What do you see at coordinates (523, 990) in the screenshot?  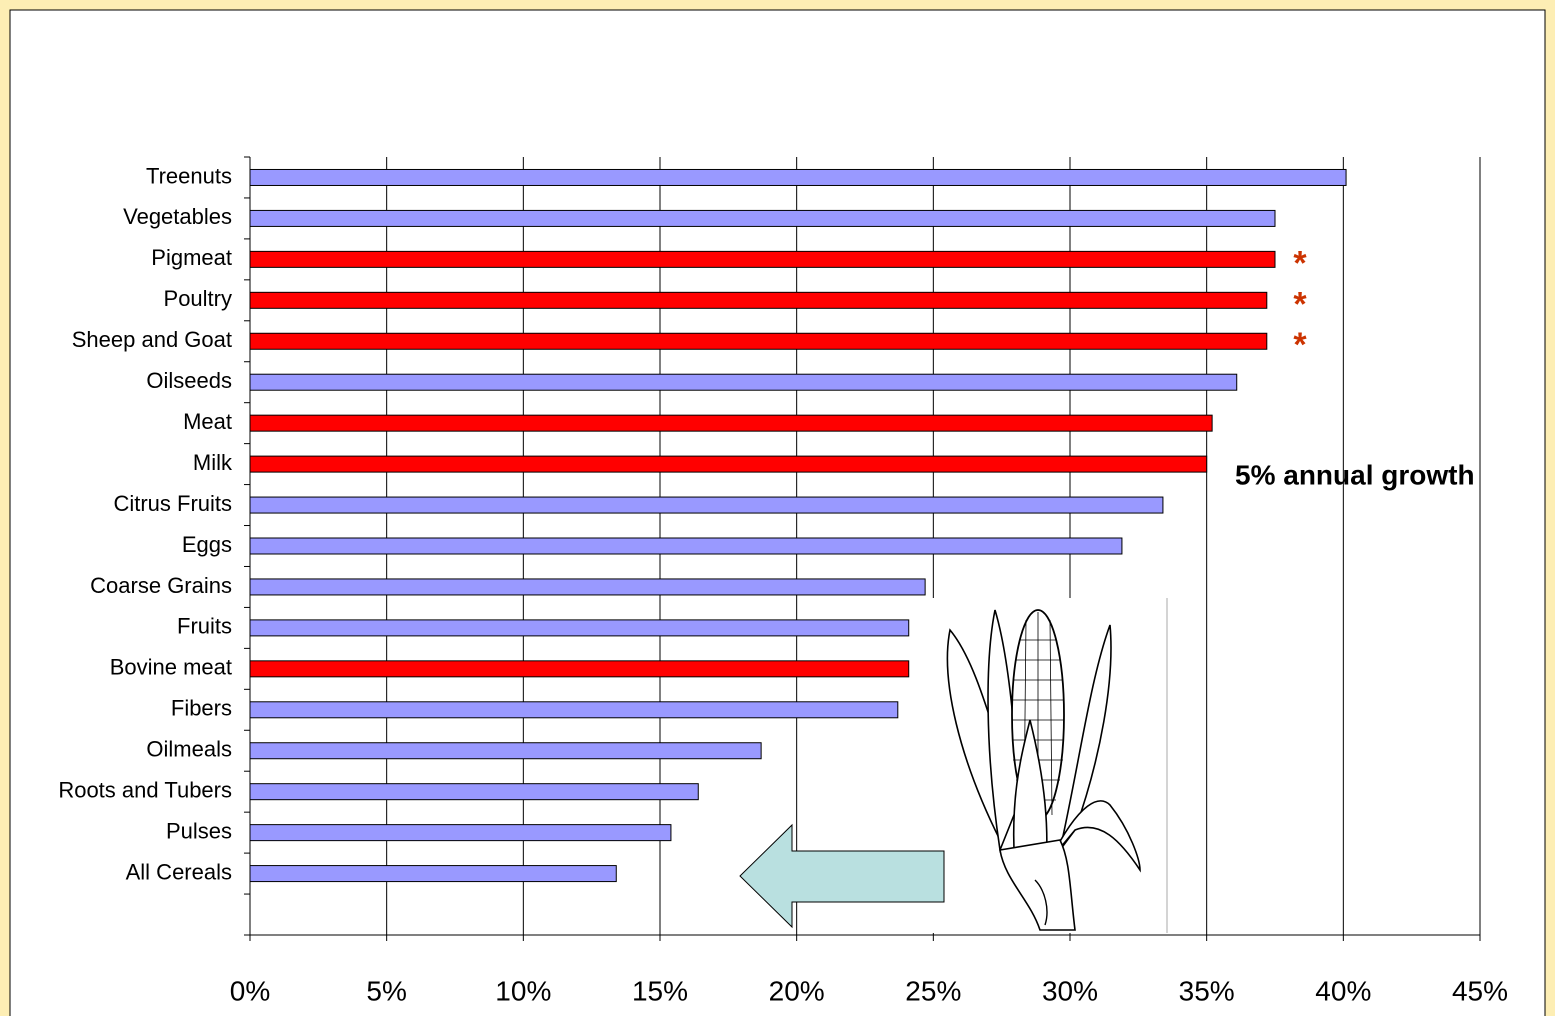 I see `x-tick-label: 10%` at bounding box center [523, 990].